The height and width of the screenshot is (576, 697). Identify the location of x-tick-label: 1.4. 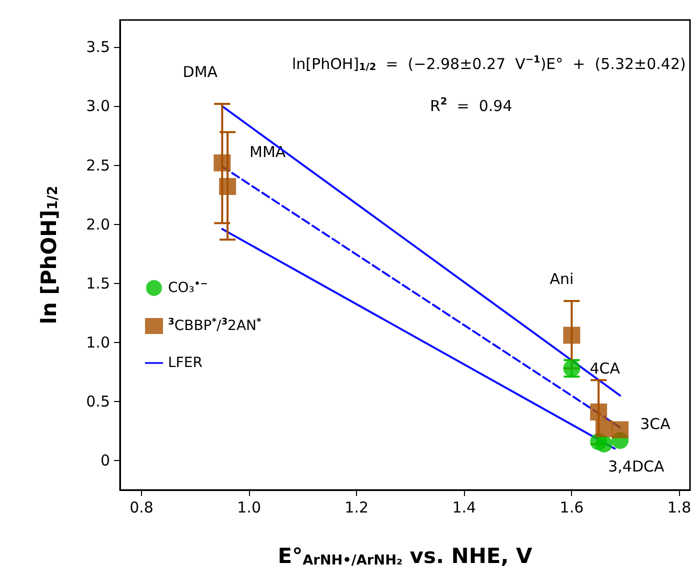
(464, 507).